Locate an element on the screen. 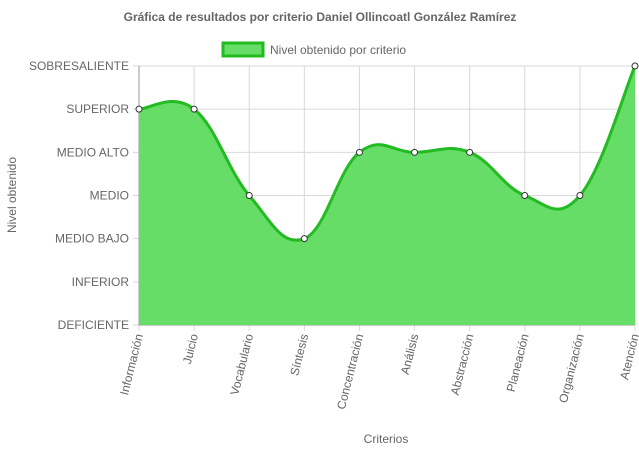 The height and width of the screenshot is (457, 639). y-tick-label: MEDIO BAJO is located at coordinates (92, 239).